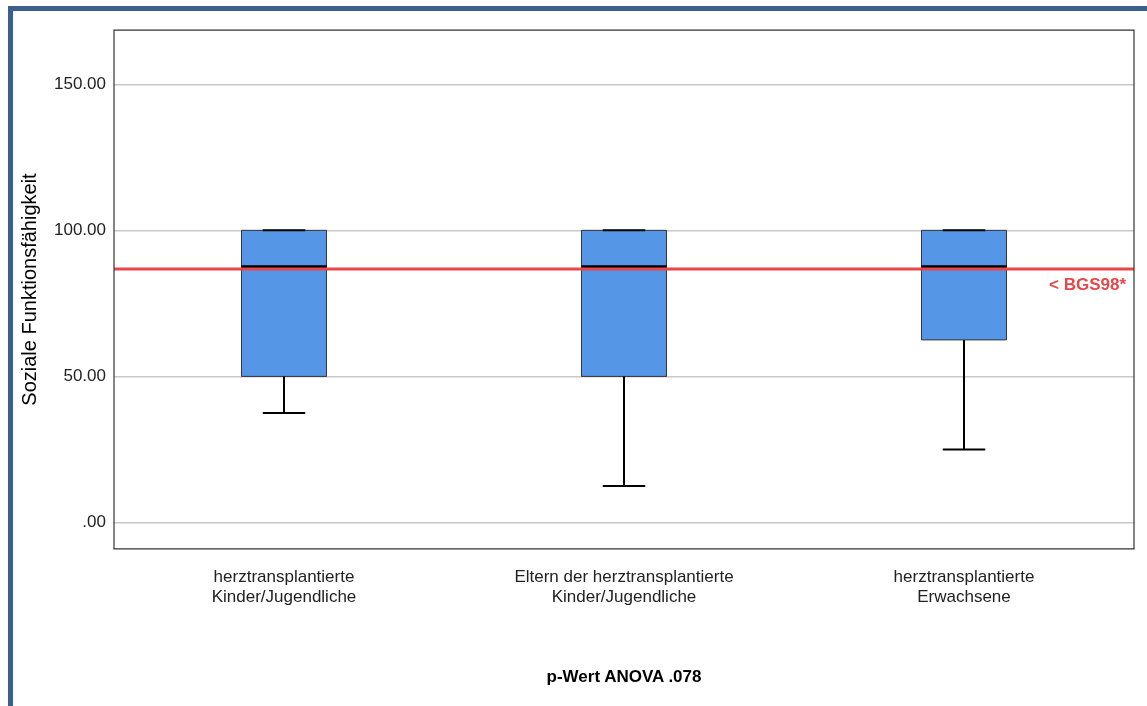 Image resolution: width=1147 pixels, height=706 pixels. What do you see at coordinates (964, 586) in the screenshot?
I see `x-tick-label: herztransplantierte Erwachsene` at bounding box center [964, 586].